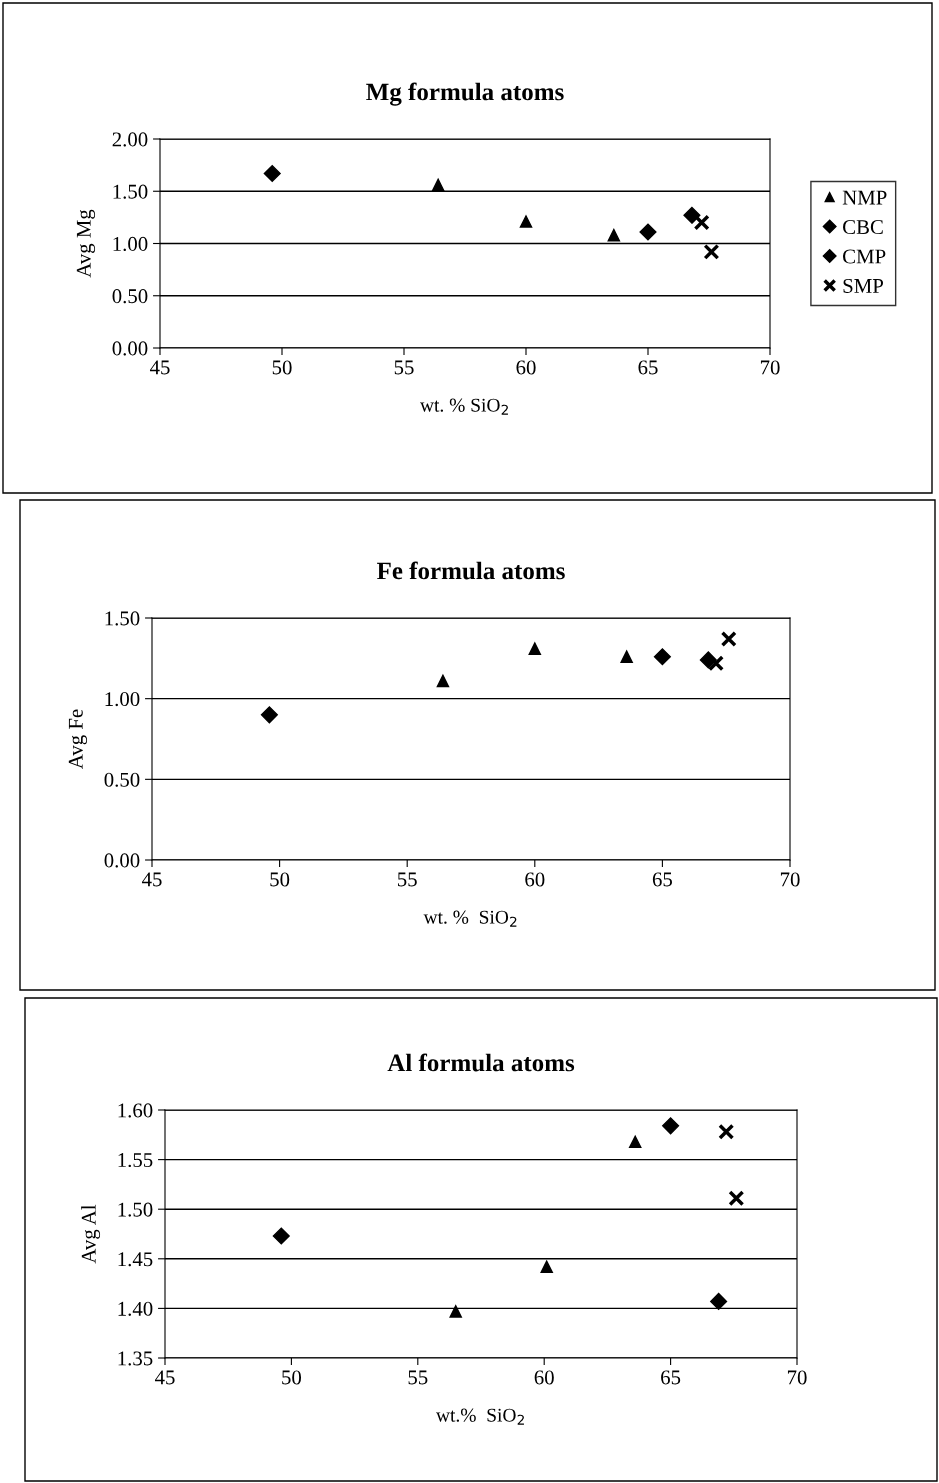 The image size is (939, 1483). What do you see at coordinates (86, 243) in the screenshot?
I see `y-axis-title: Avg Mg` at bounding box center [86, 243].